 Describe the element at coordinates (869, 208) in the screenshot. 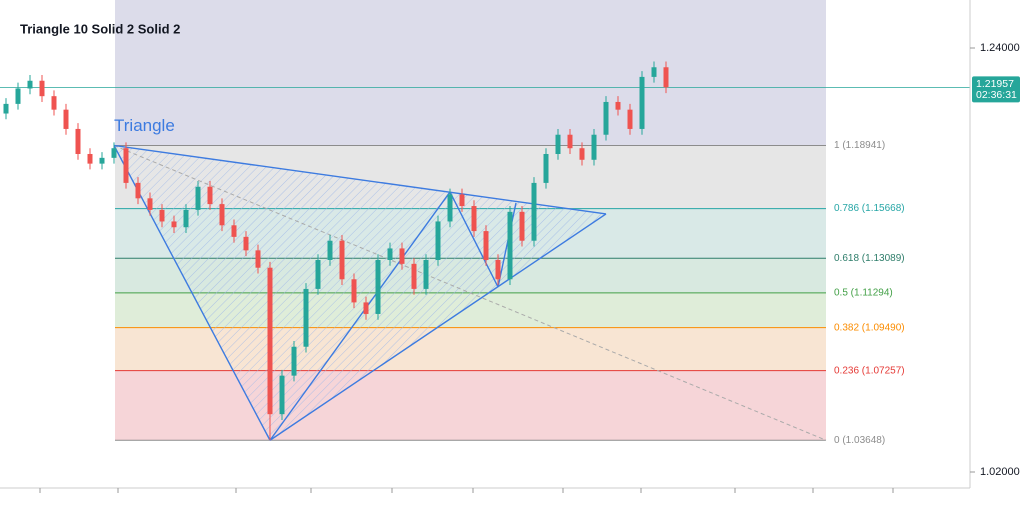

I see `fib-level-label: 0.786 (1.15668)` at that location.